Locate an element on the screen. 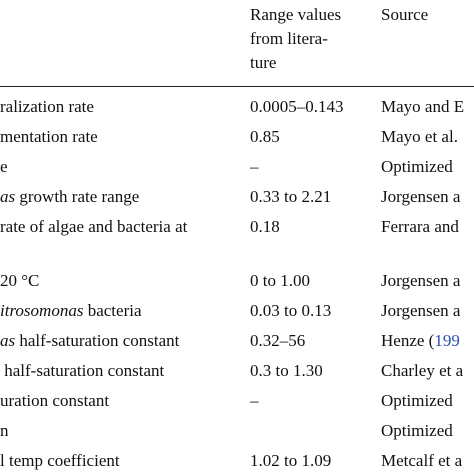 This screenshot has height=474, width=474. parameter-text: ralization rate is located at coordinates (47, 106).